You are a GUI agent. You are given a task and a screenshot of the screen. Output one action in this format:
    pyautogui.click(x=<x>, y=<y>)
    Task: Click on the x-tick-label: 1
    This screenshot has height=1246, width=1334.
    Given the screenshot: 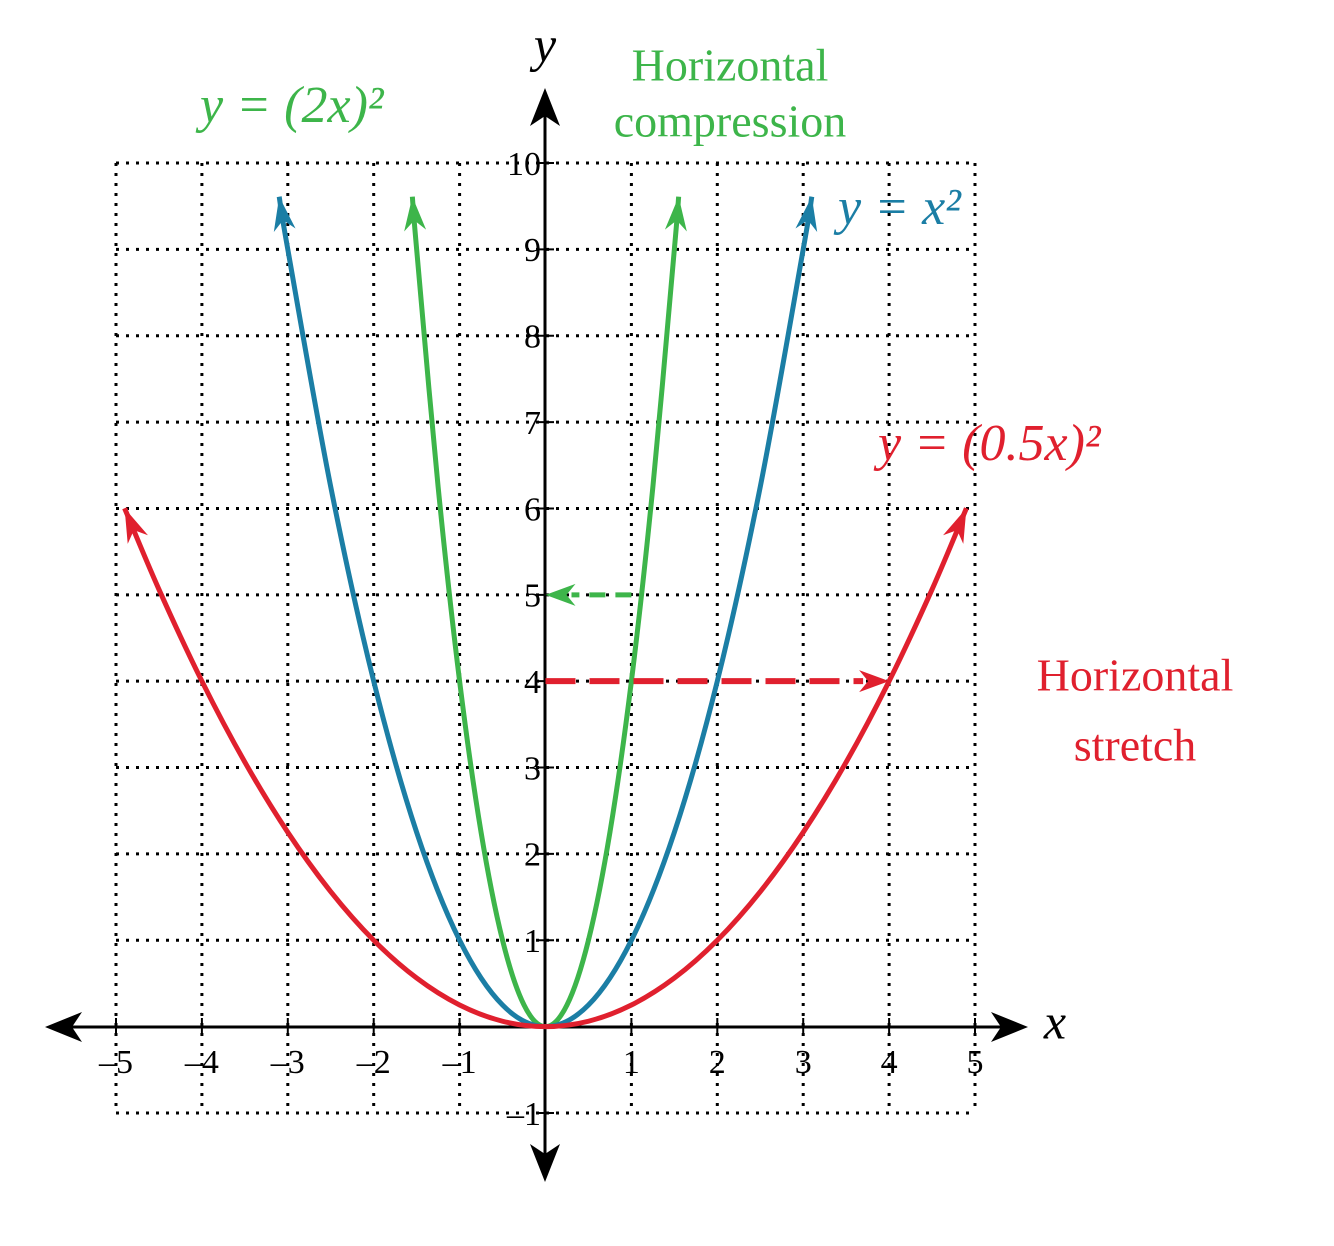 What is the action you would take?
    pyautogui.click(x=631, y=1062)
    